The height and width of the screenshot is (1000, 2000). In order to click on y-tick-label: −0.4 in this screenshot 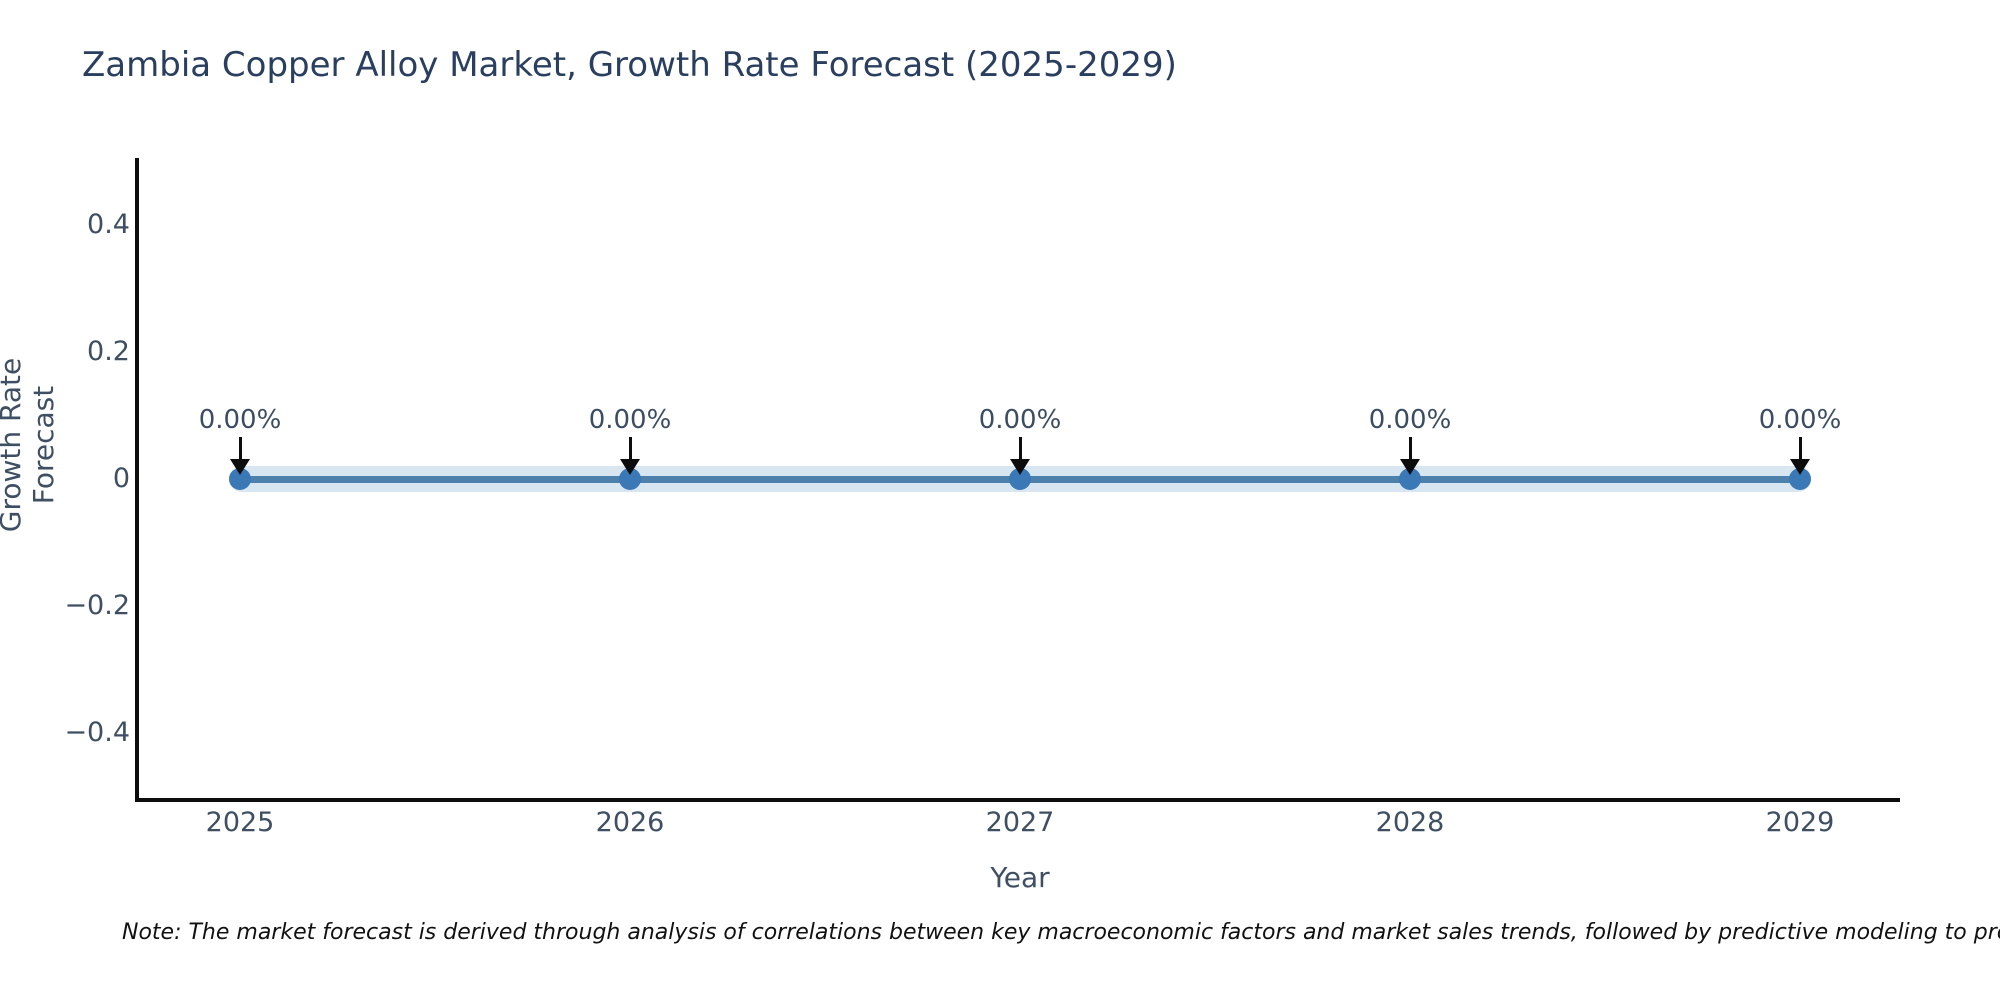, I will do `click(97, 732)`.